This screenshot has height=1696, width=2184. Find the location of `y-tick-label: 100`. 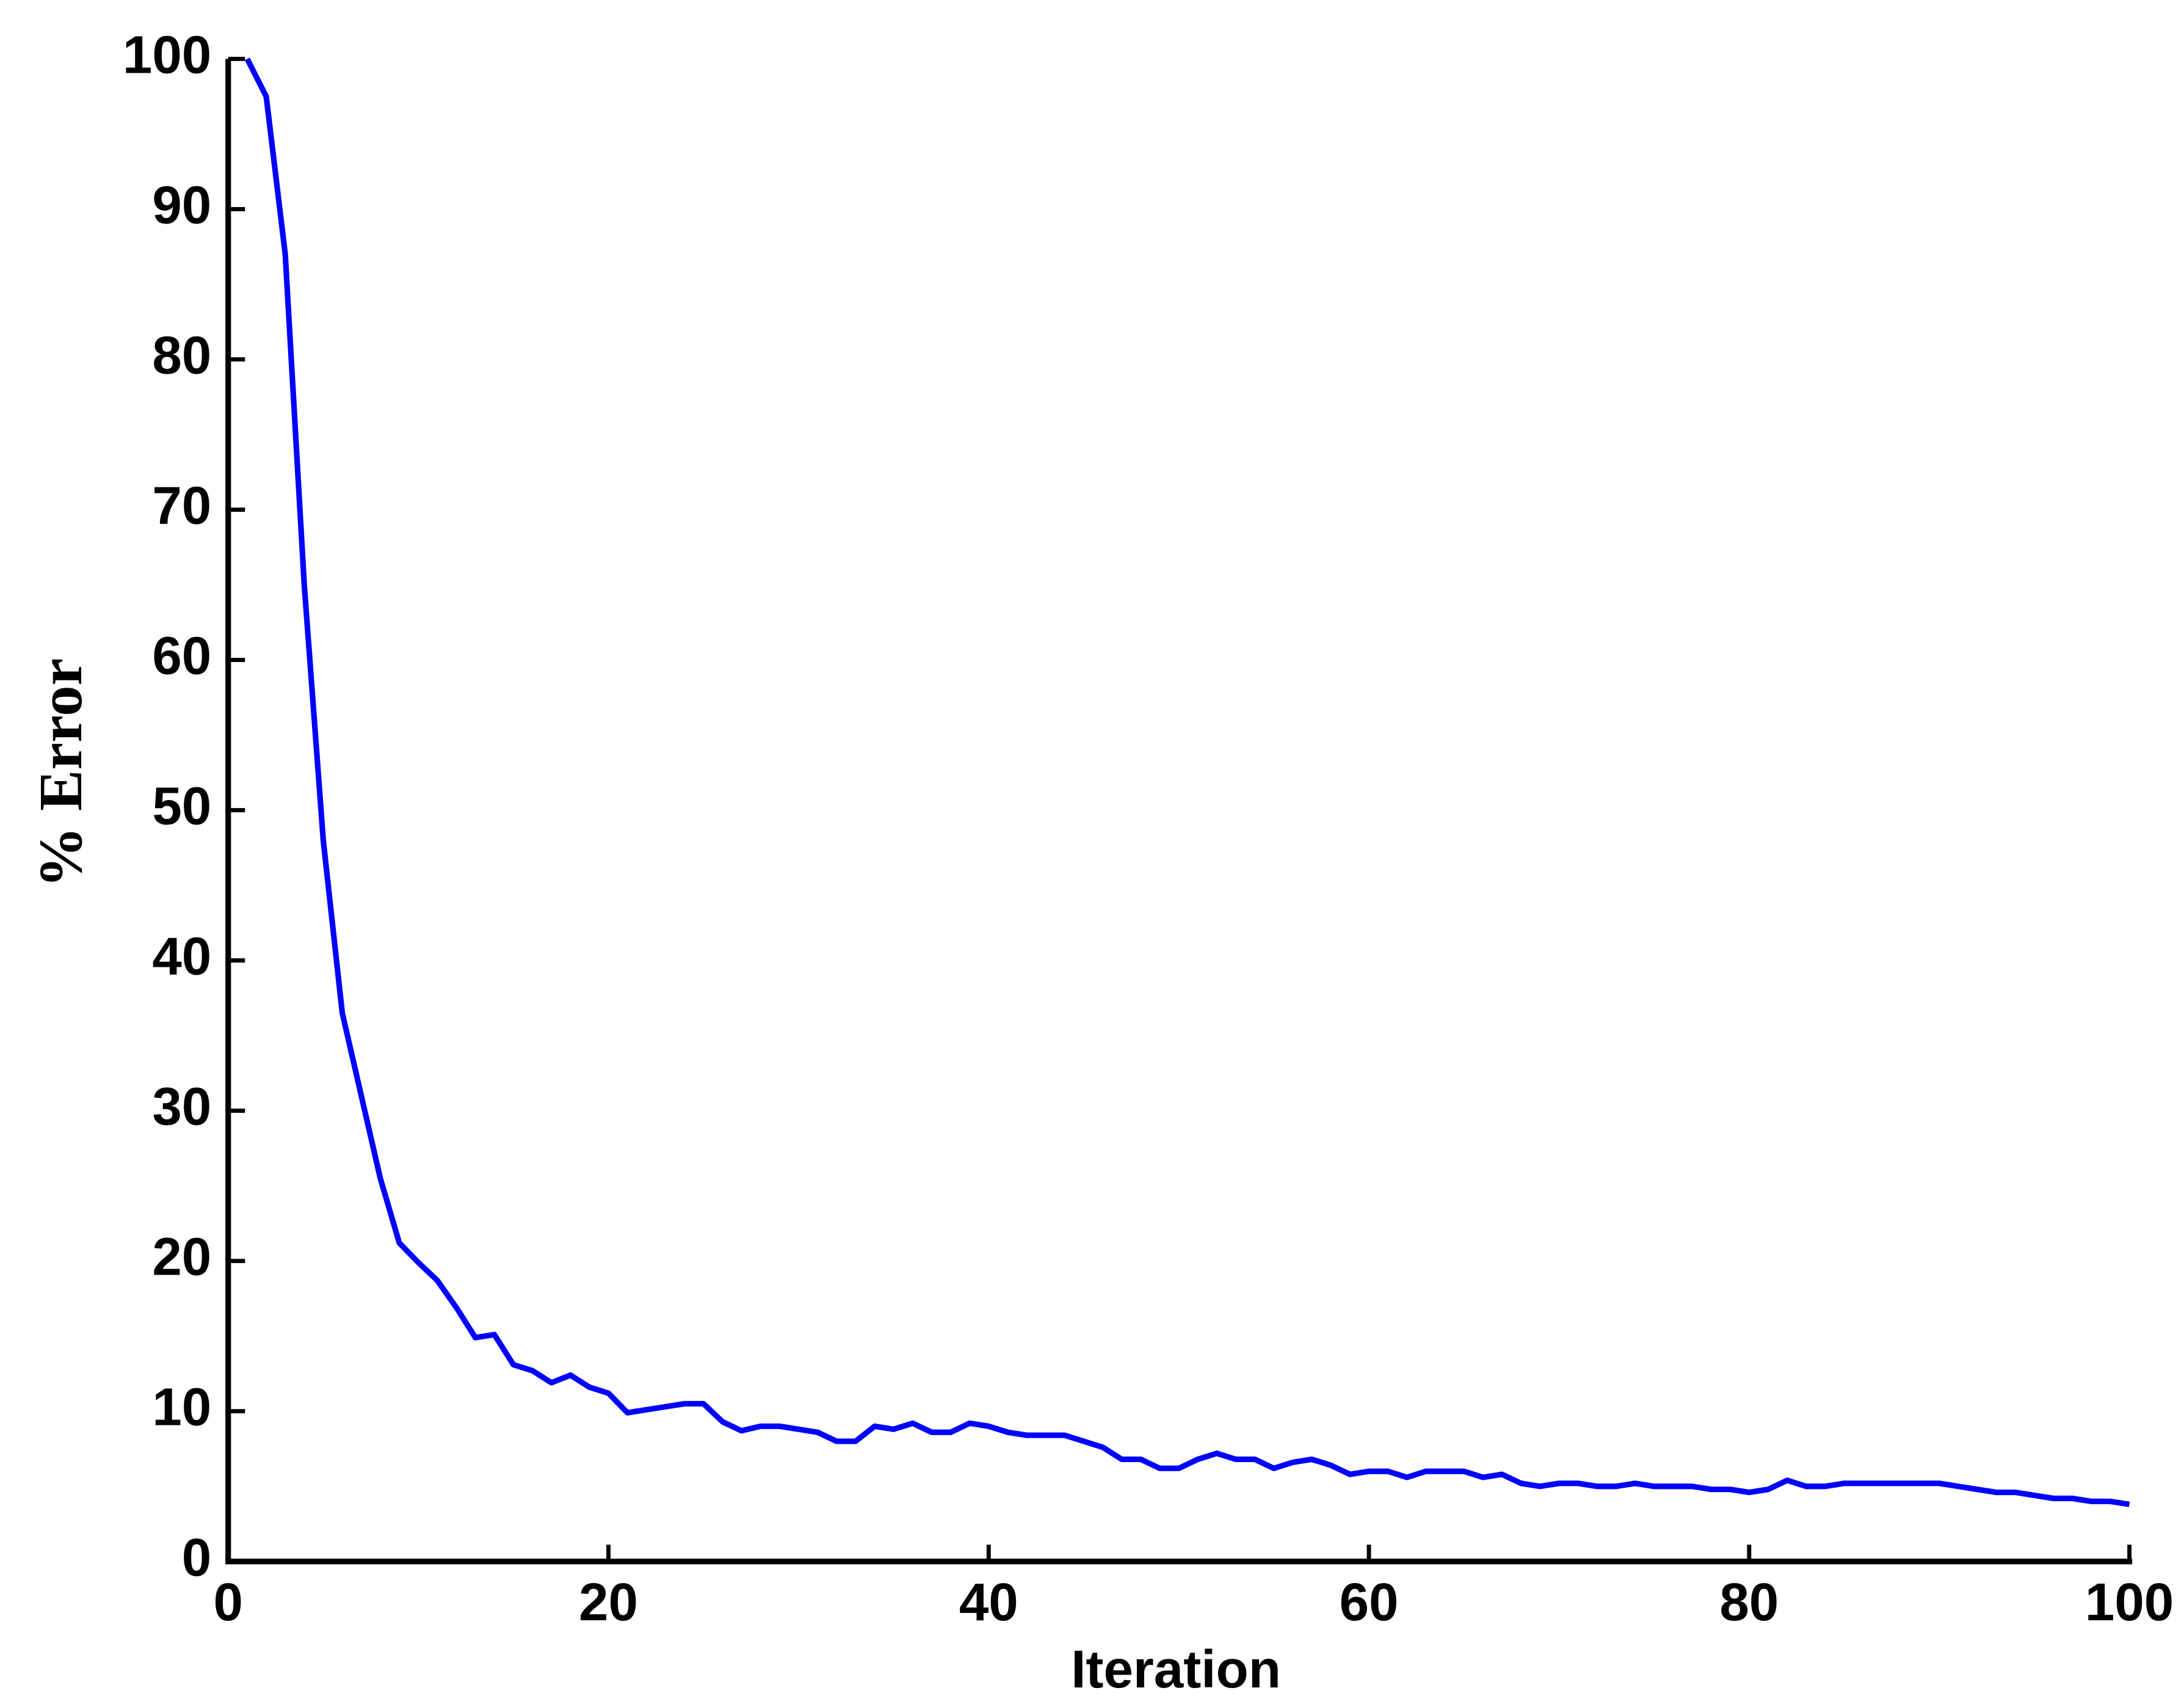

y-tick-label: 100 is located at coordinates (167, 55).